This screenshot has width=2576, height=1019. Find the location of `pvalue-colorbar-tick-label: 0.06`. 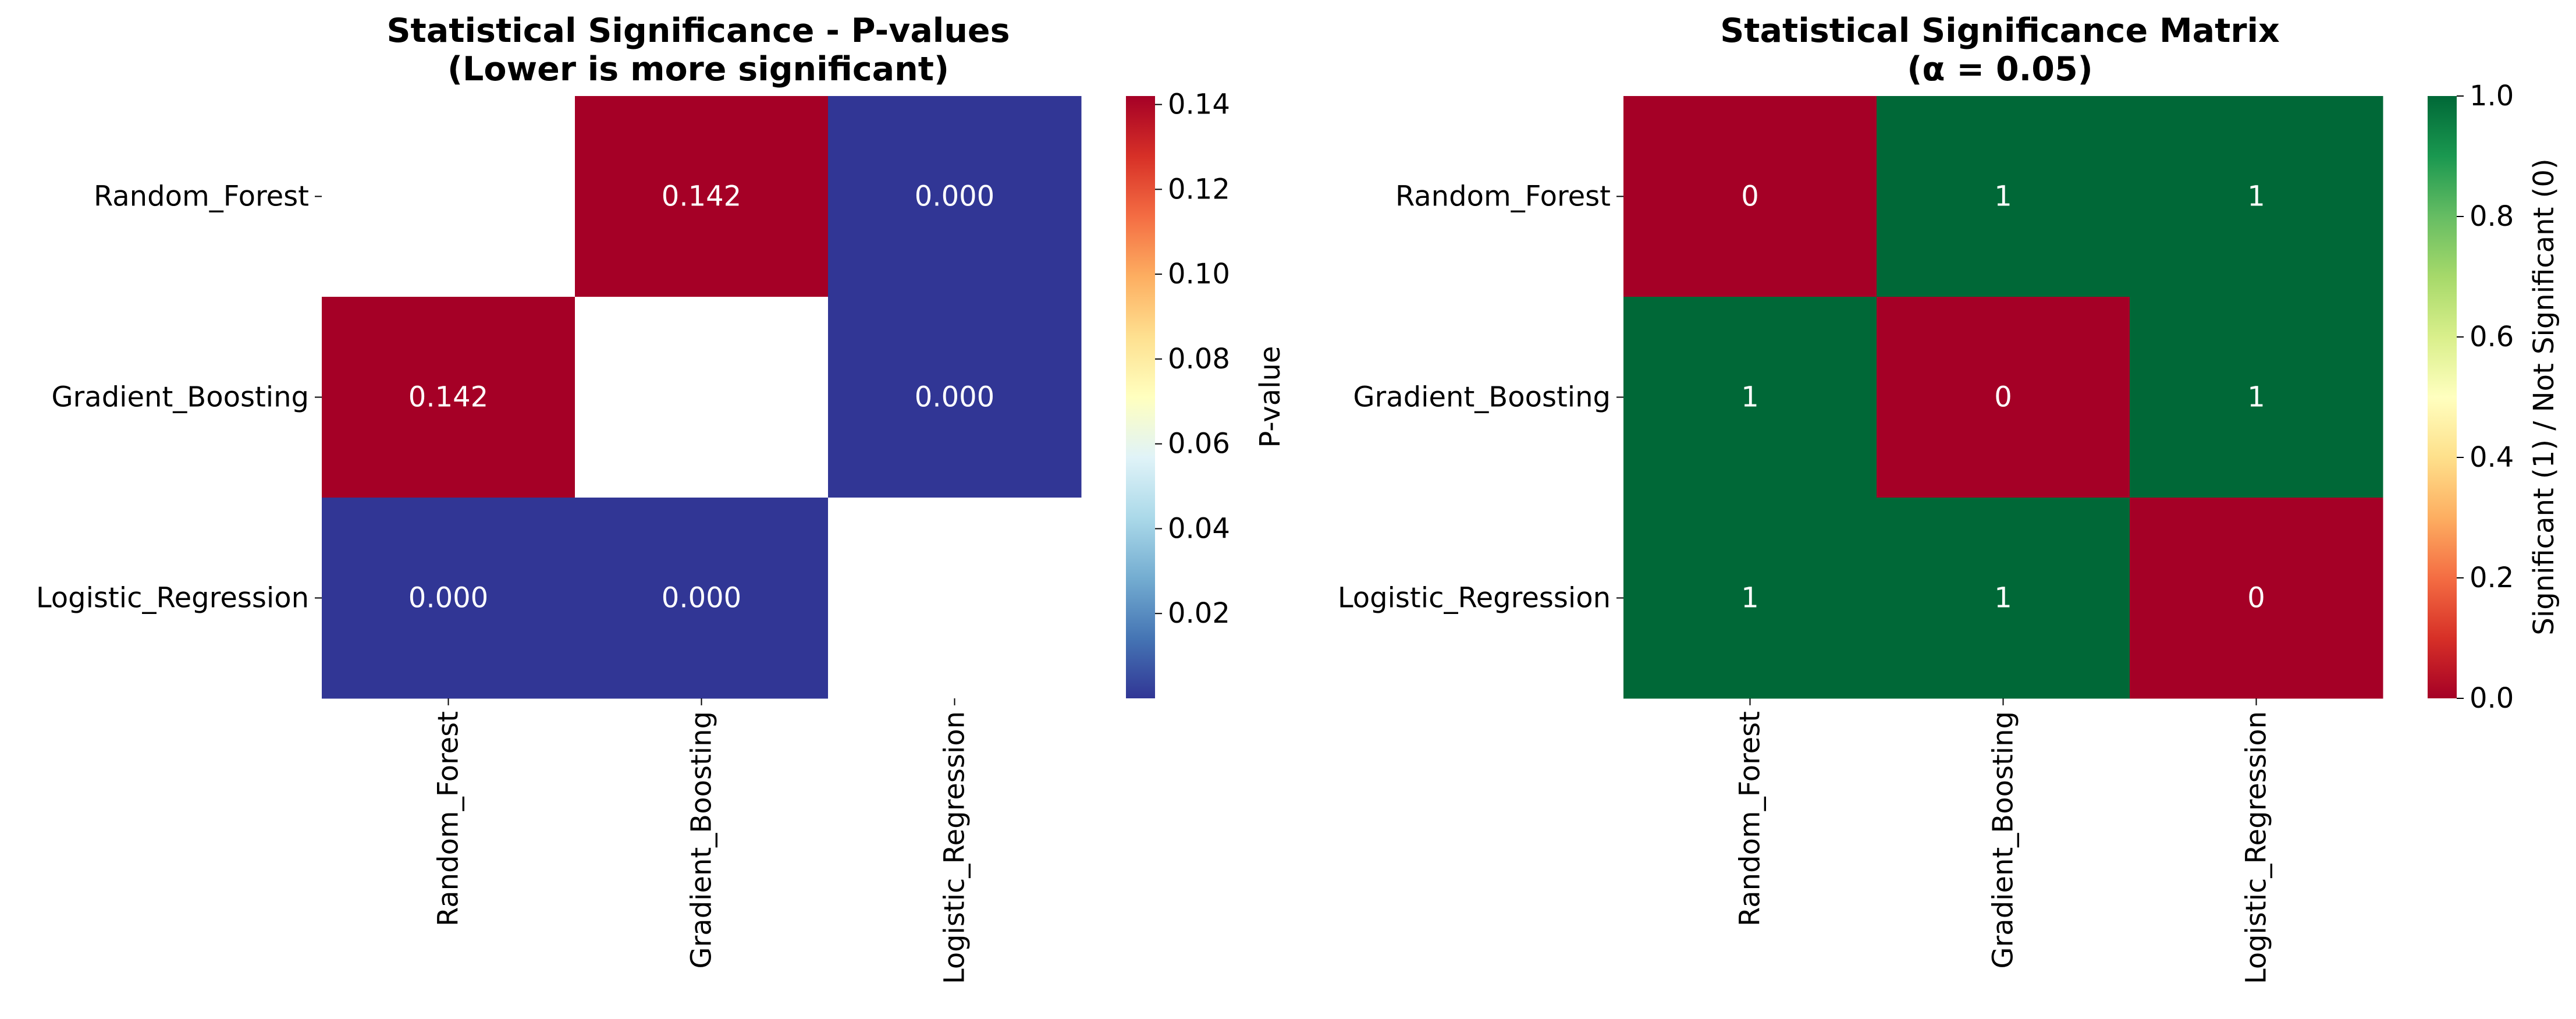

pvalue-colorbar-tick-label: 0.06 is located at coordinates (1199, 444).